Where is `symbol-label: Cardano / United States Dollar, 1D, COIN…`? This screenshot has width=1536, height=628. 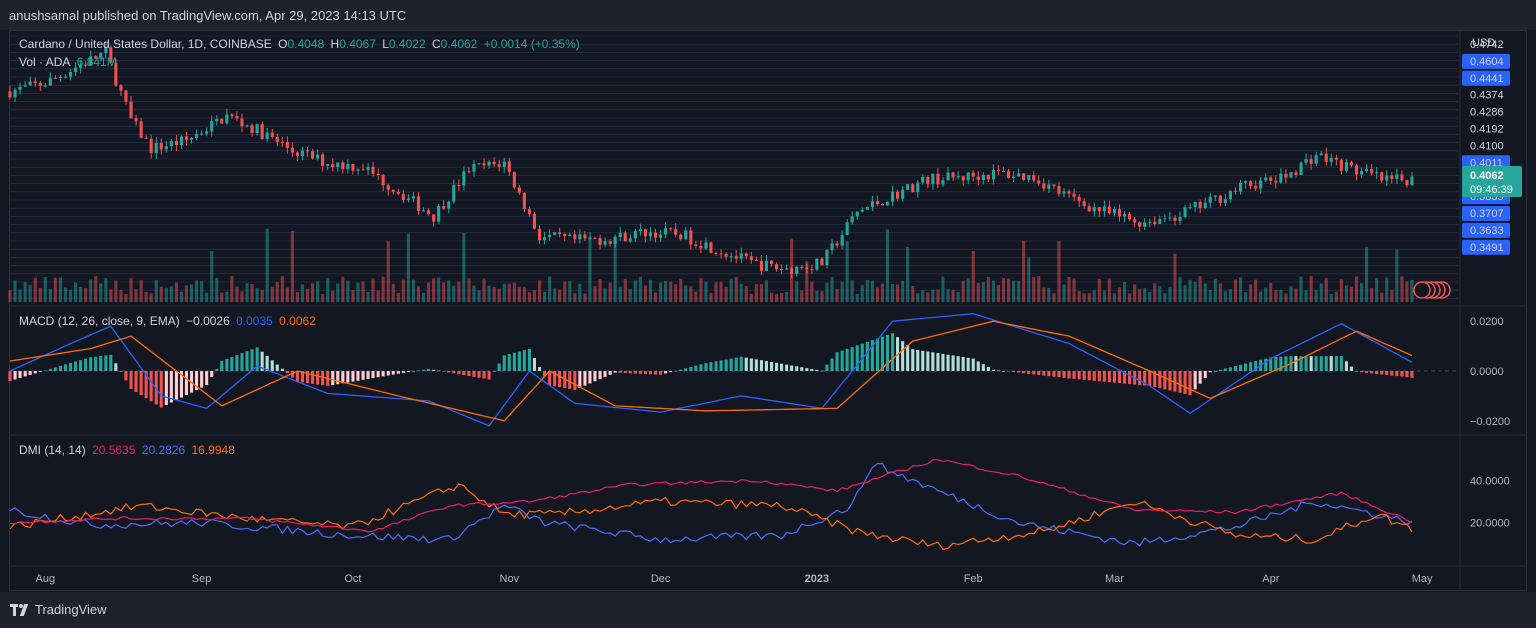
symbol-label: Cardano / United States Dollar, 1D, COIN… is located at coordinates (145, 44).